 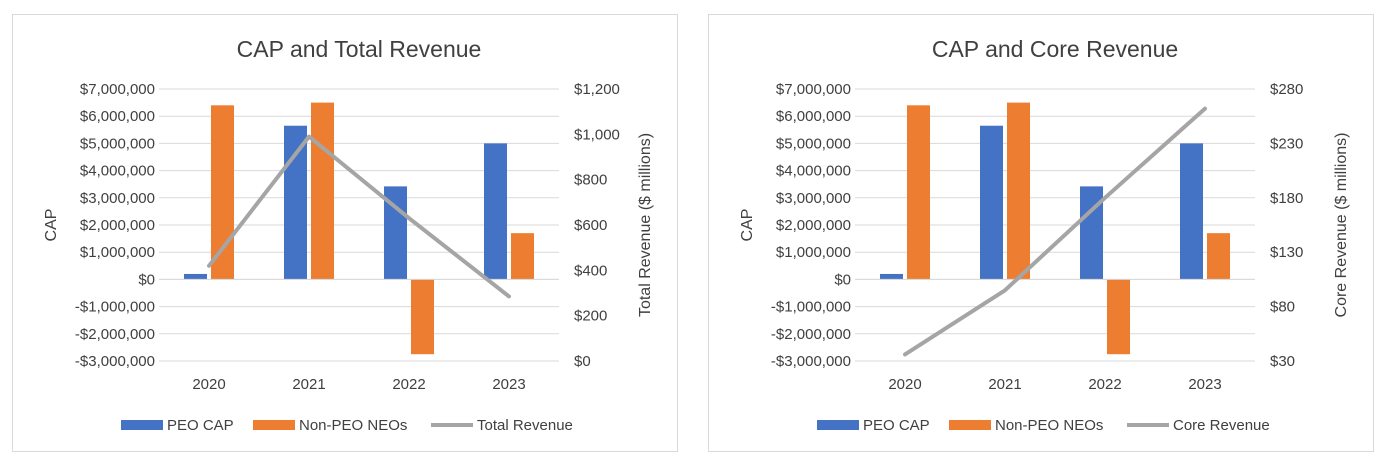 What do you see at coordinates (590, 270) in the screenshot?
I see `y2-tick-label: $400` at bounding box center [590, 270].